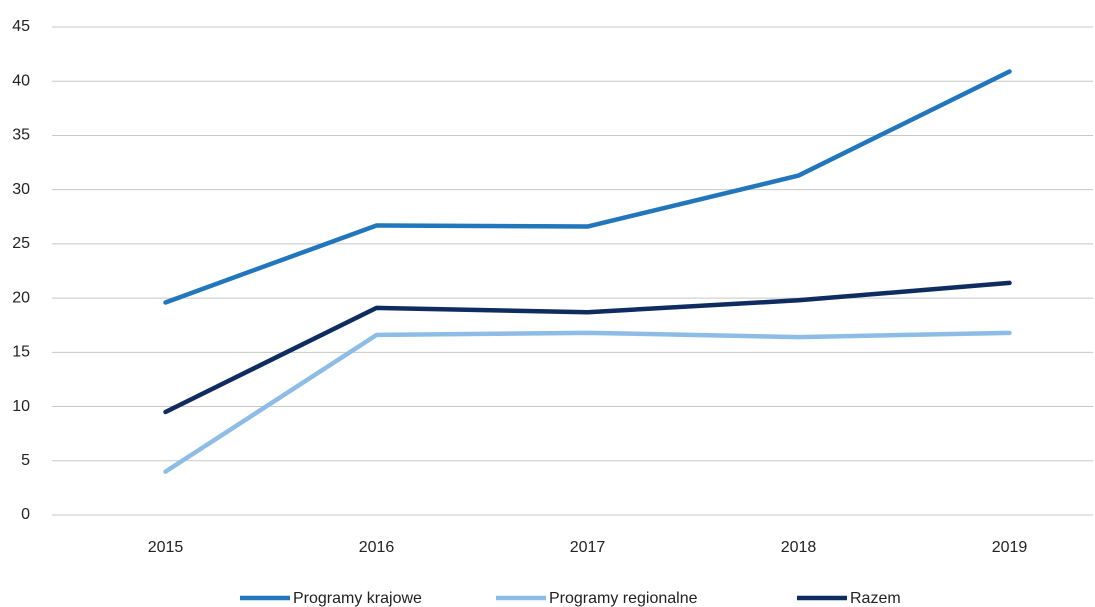 Image resolution: width=1095 pixels, height=607 pixels. Describe the element at coordinates (875, 598) in the screenshot. I see `legend-label: Razem` at that location.